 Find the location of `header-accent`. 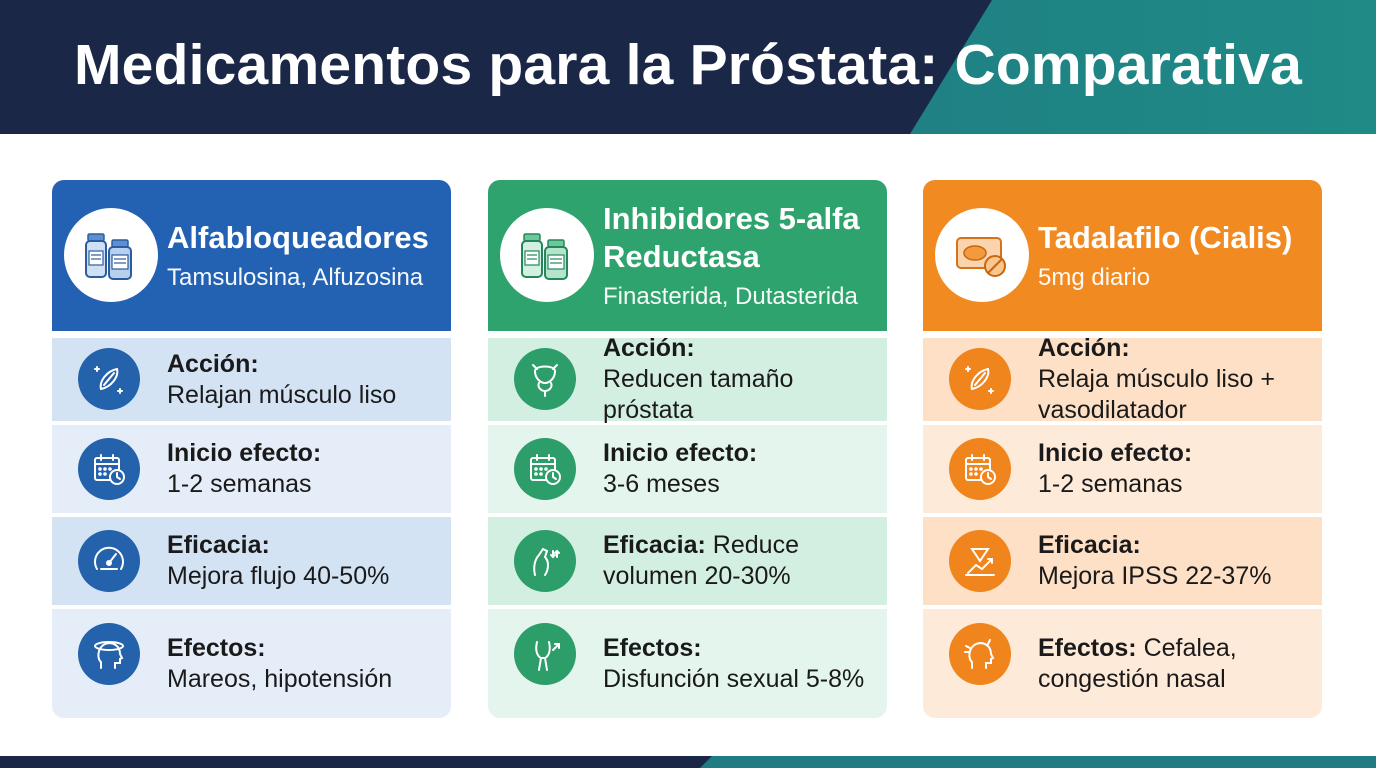

header-accent is located at coordinates (1143, 67).